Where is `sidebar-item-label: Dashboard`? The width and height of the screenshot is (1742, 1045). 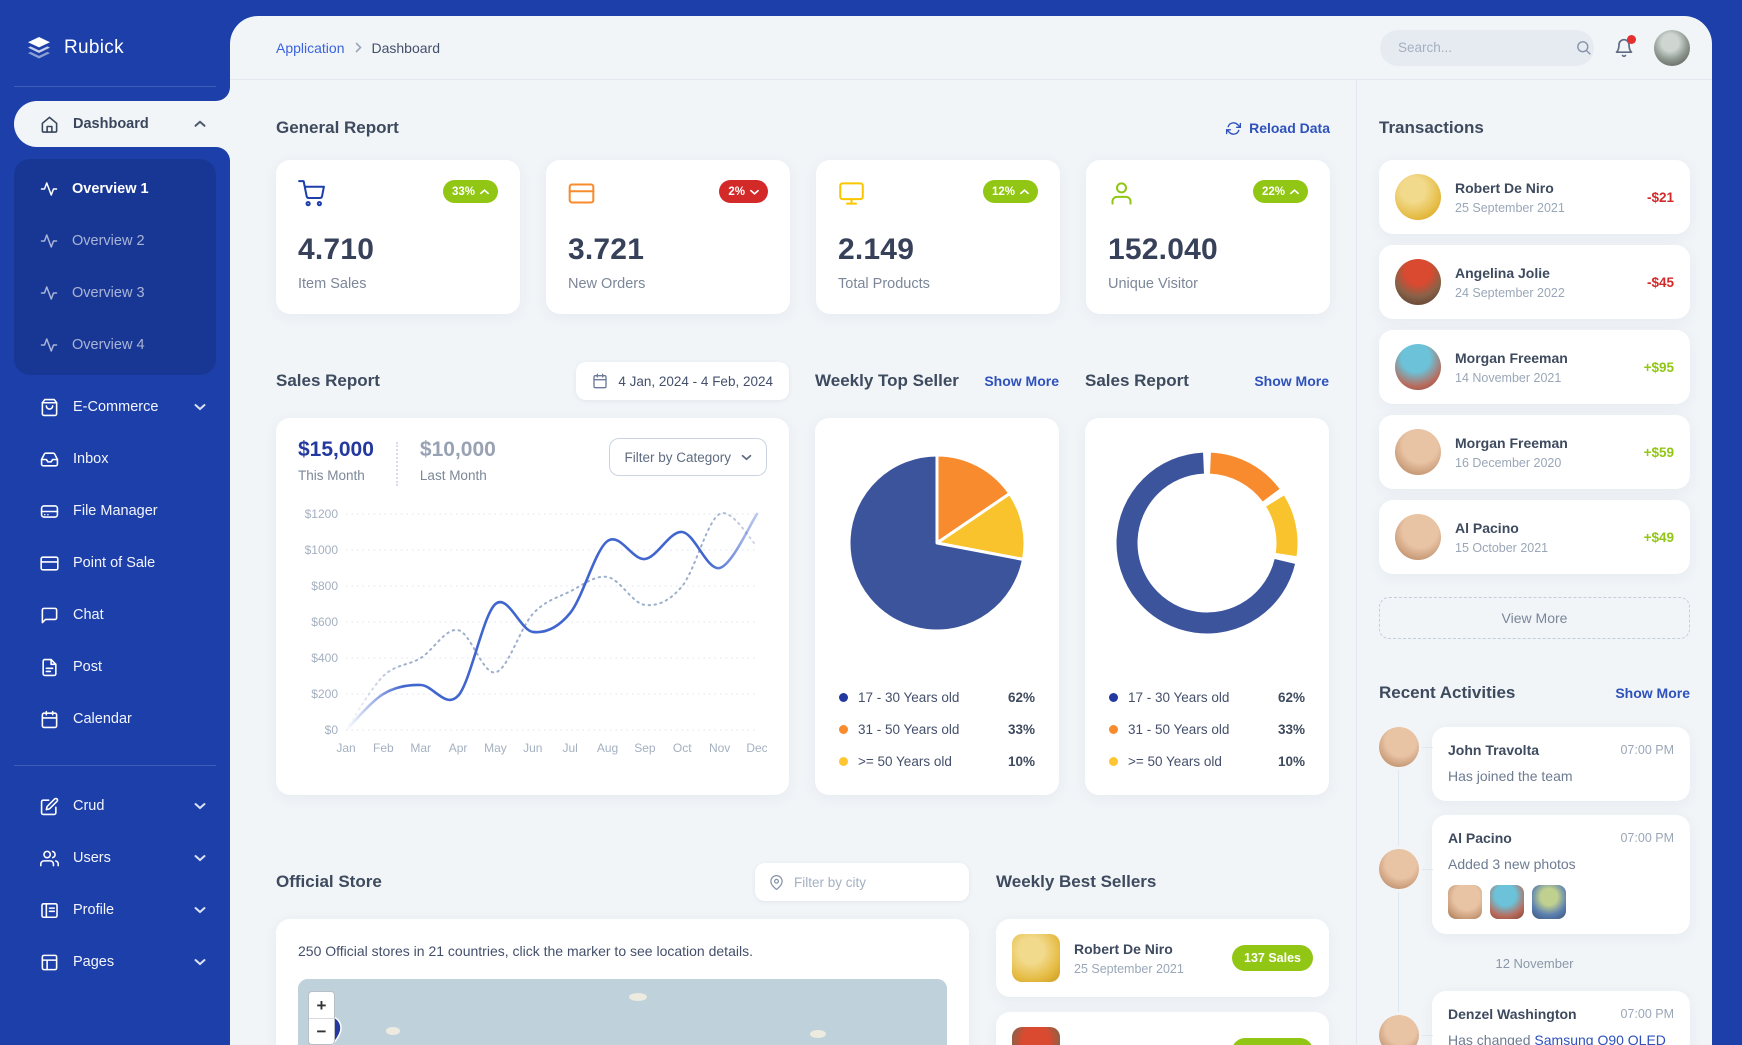
sidebar-item-label: Dashboard is located at coordinates (111, 124).